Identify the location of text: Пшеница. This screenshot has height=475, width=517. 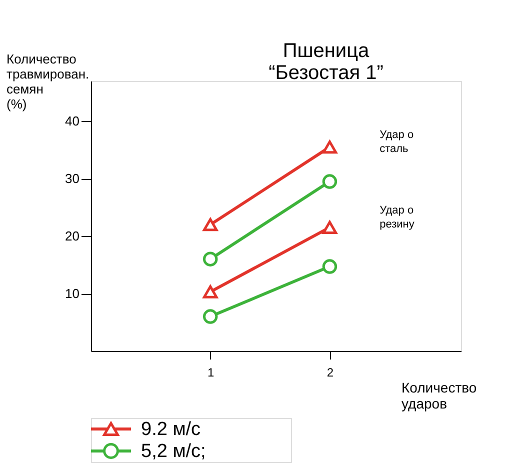
(326, 51).